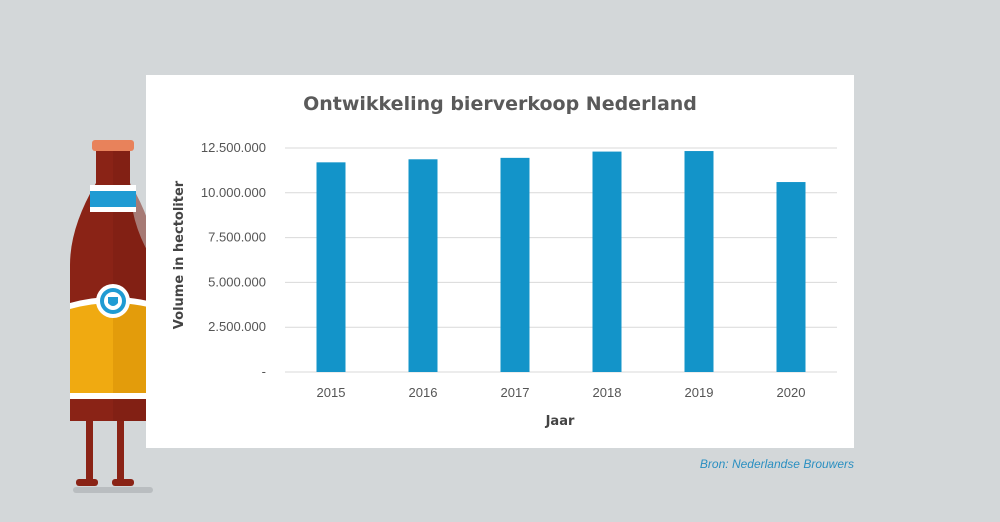 The height and width of the screenshot is (522, 1000). I want to click on bar-2015, so click(331, 267).